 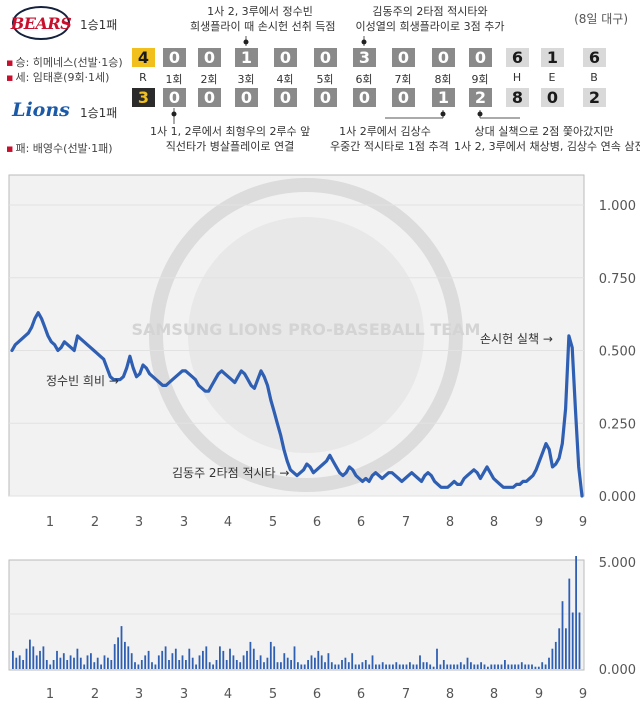 What do you see at coordinates (406, 522) in the screenshot?
I see `line-x-tick-label: 7` at bounding box center [406, 522].